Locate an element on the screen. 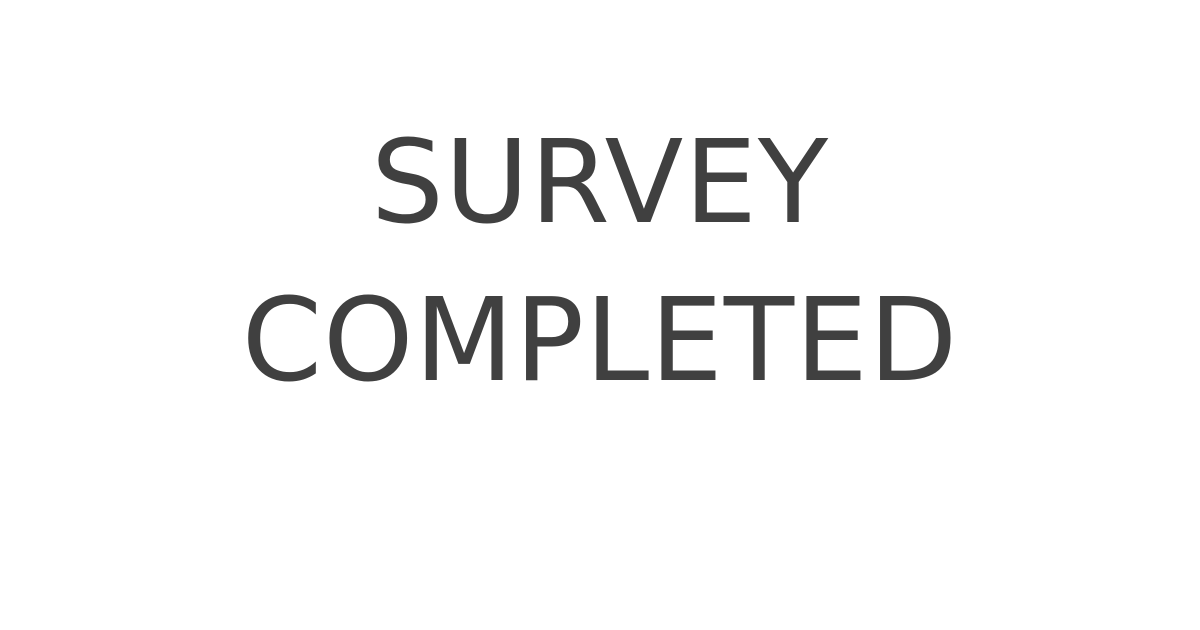 The width and height of the screenshot is (1200, 630). completion-message-line-1: SURVEY is located at coordinates (600, 183).